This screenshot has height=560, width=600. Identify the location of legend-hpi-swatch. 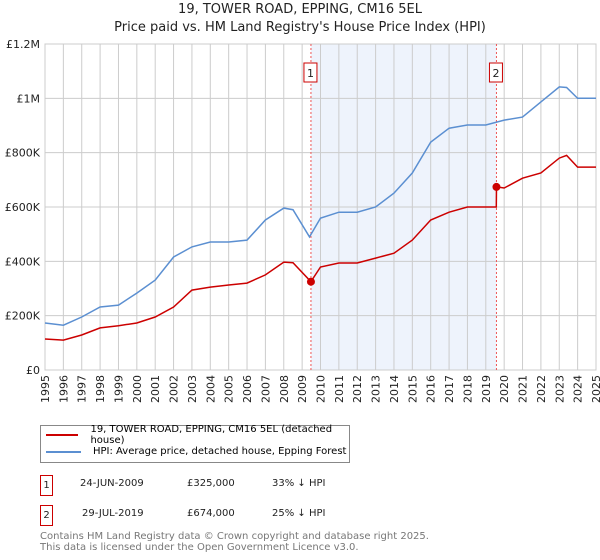
(63, 451).